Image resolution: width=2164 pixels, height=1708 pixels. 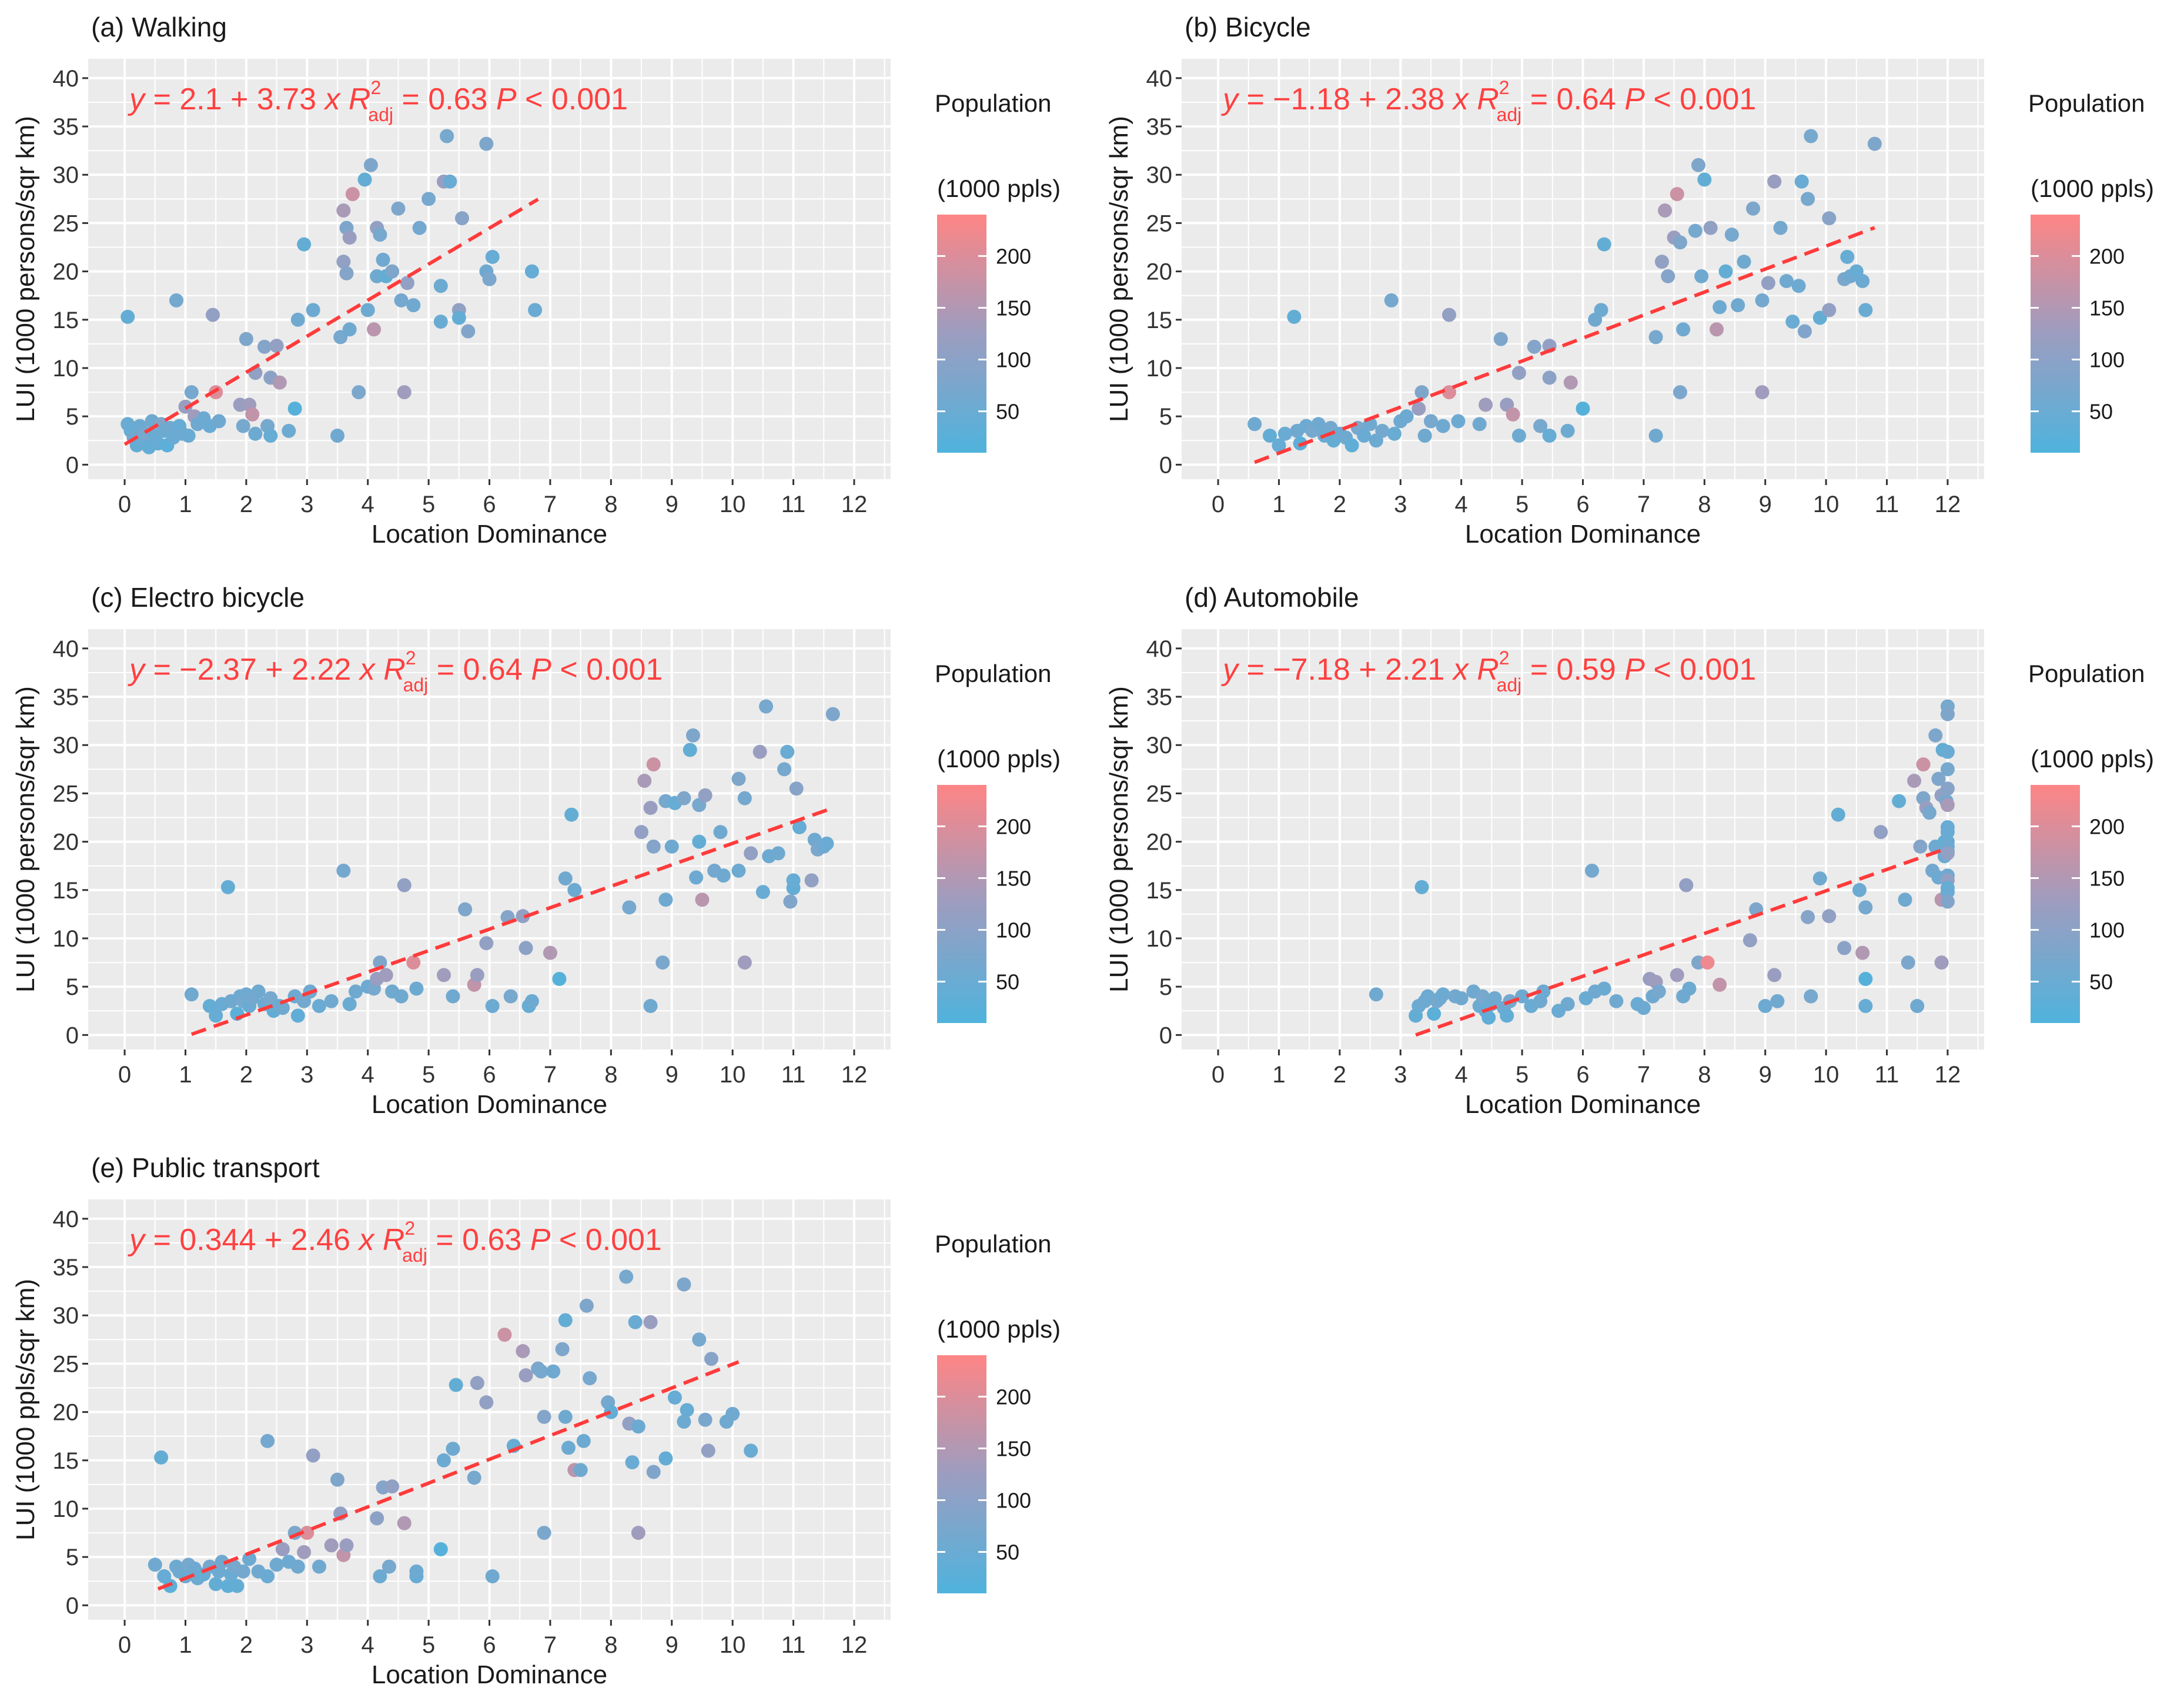 What do you see at coordinates (198, 597) in the screenshot?
I see `panel-title: (c) Electro bicycle` at bounding box center [198, 597].